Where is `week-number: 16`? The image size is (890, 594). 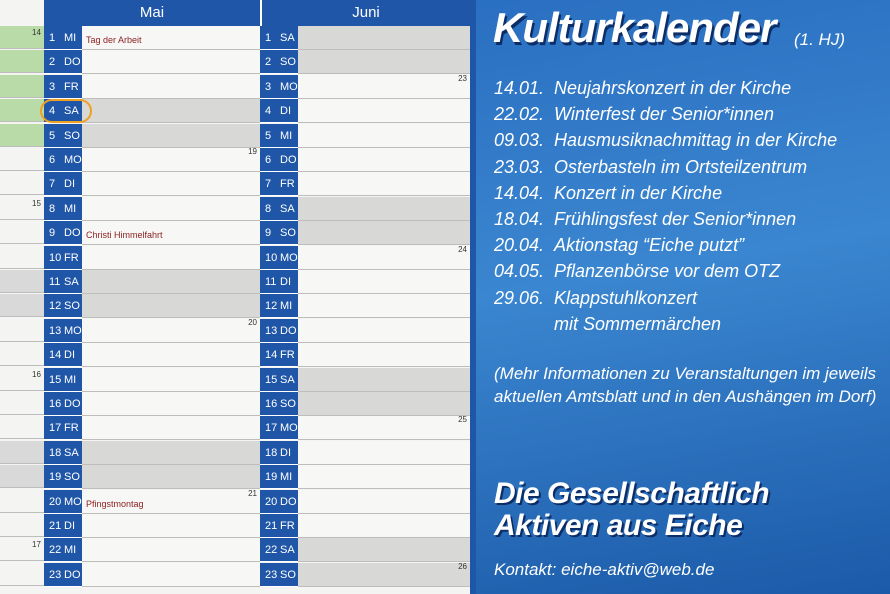 week-number: 16 is located at coordinates (36, 374).